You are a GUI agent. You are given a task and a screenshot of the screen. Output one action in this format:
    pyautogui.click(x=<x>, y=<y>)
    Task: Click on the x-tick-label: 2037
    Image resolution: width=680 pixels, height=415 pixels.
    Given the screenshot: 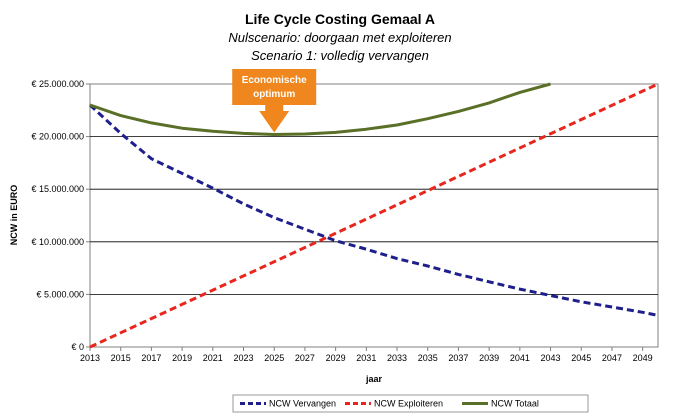 What is the action you would take?
    pyautogui.click(x=458, y=358)
    